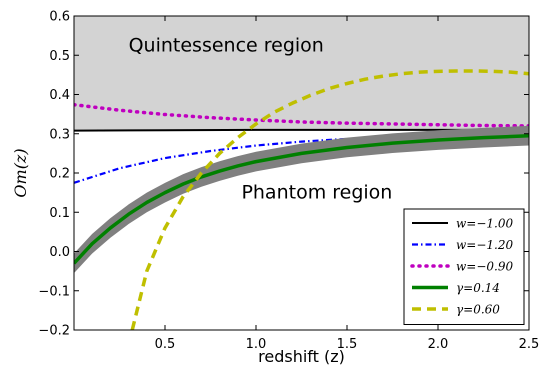  I want to click on x-tick-label: 1.5, so click(347, 344).